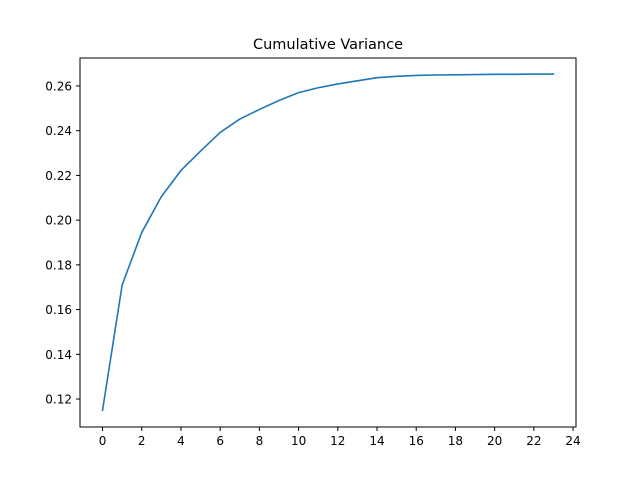 This screenshot has width=640, height=480. I want to click on chart-title: Cumulative Variance, so click(328, 45).